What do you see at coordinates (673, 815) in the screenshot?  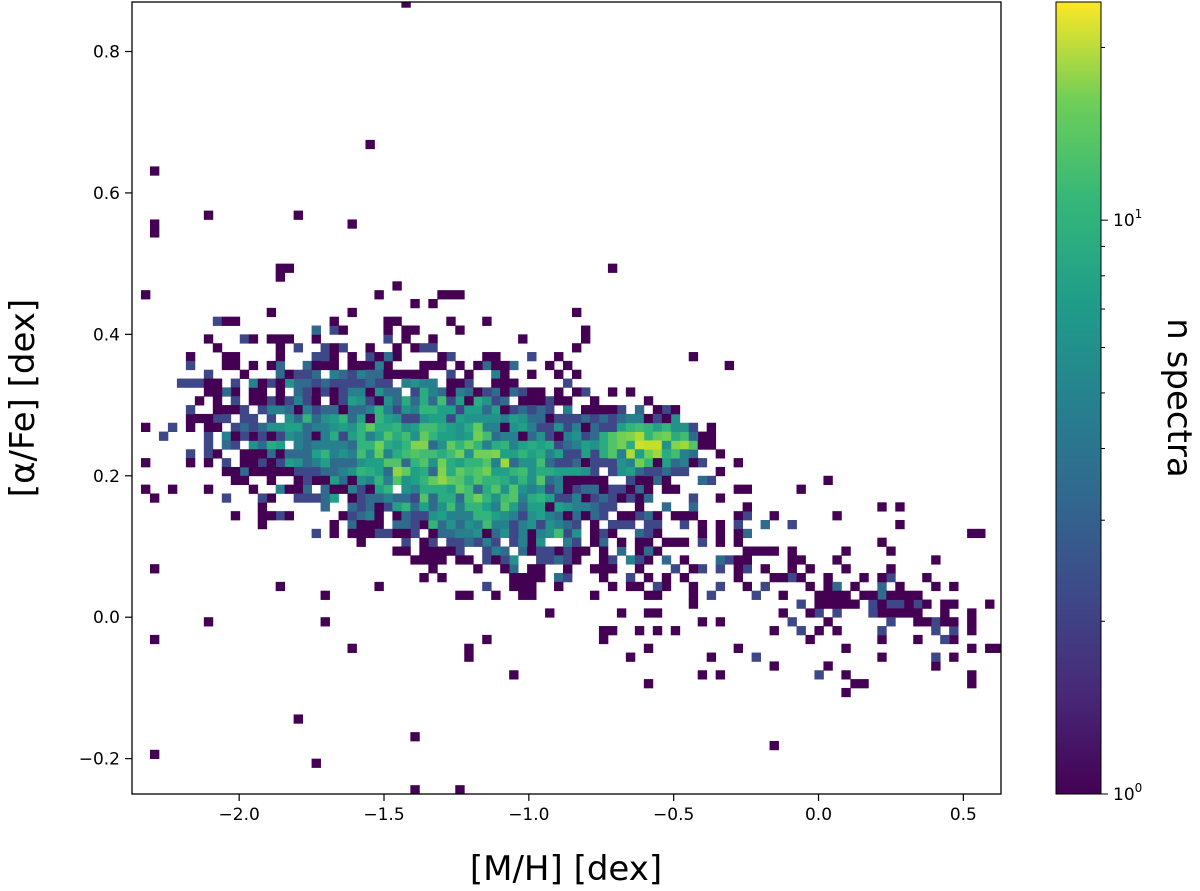 I see `x-tick-label: −0.5` at bounding box center [673, 815].